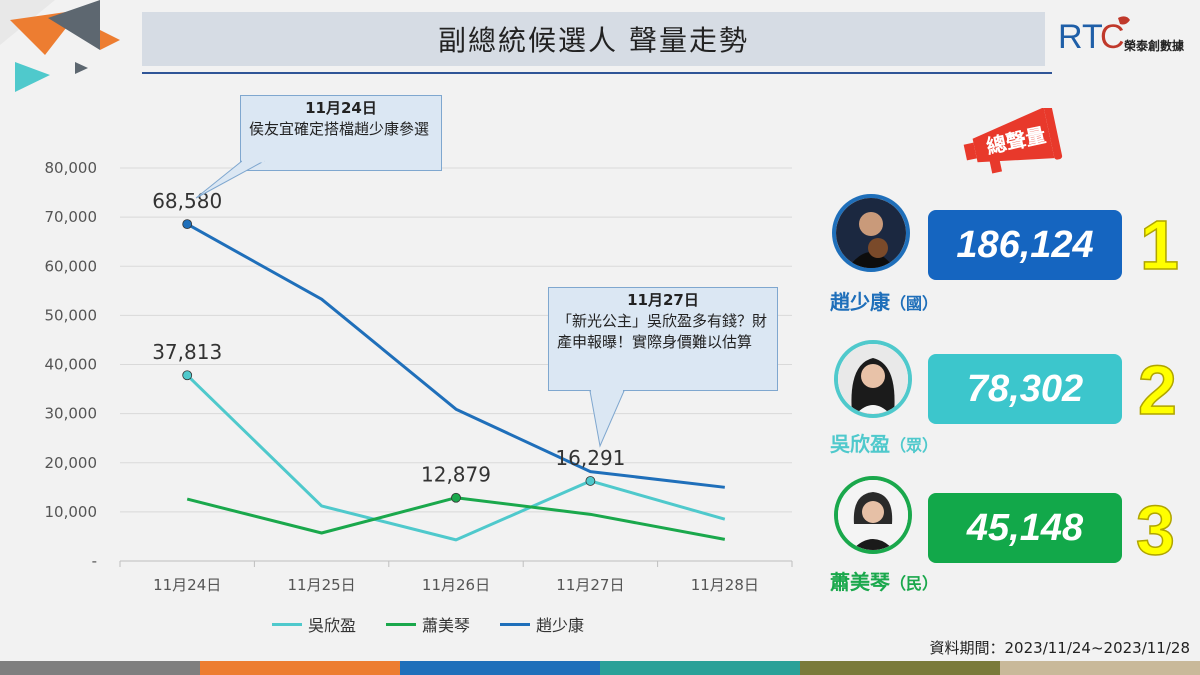 The image size is (1200, 675). What do you see at coordinates (871, 233) in the screenshot?
I see `avatar-jaw` at bounding box center [871, 233].